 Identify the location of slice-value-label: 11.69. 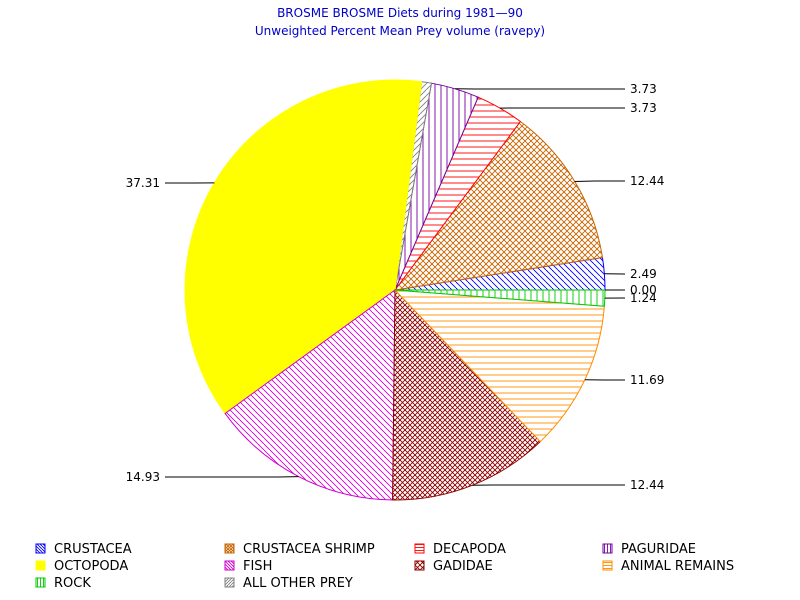
(647, 380).